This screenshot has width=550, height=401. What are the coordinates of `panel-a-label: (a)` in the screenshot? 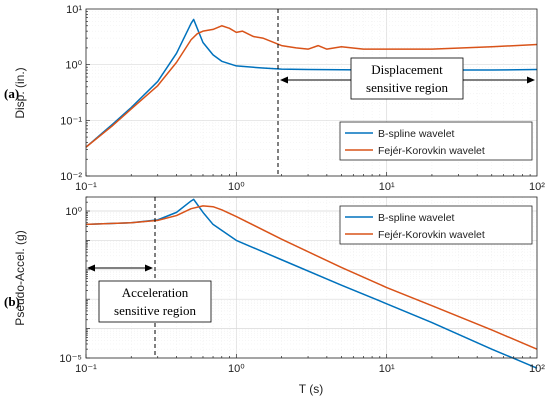 It's located at (11, 93).